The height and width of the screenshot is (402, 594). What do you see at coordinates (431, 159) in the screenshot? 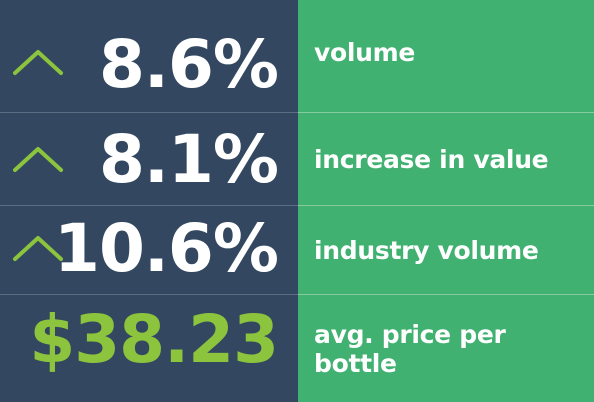
I see `stat-label: increase in value` at bounding box center [431, 159].